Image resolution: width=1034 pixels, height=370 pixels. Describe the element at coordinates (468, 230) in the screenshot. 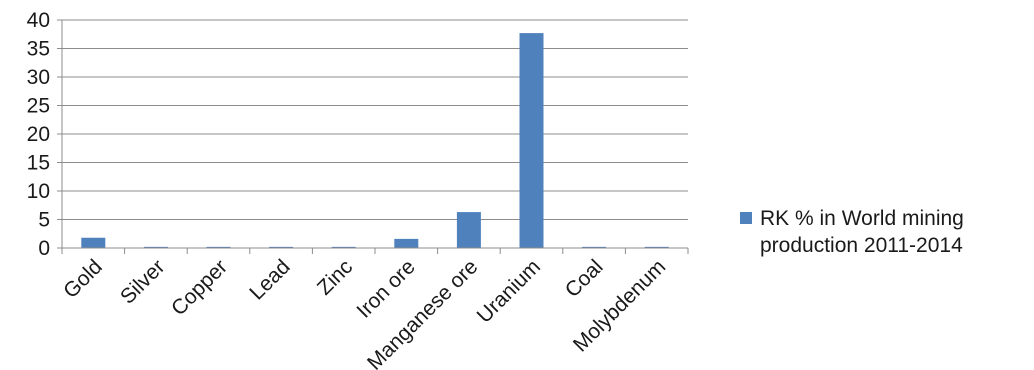

I see `bar-manganese-ore` at that location.